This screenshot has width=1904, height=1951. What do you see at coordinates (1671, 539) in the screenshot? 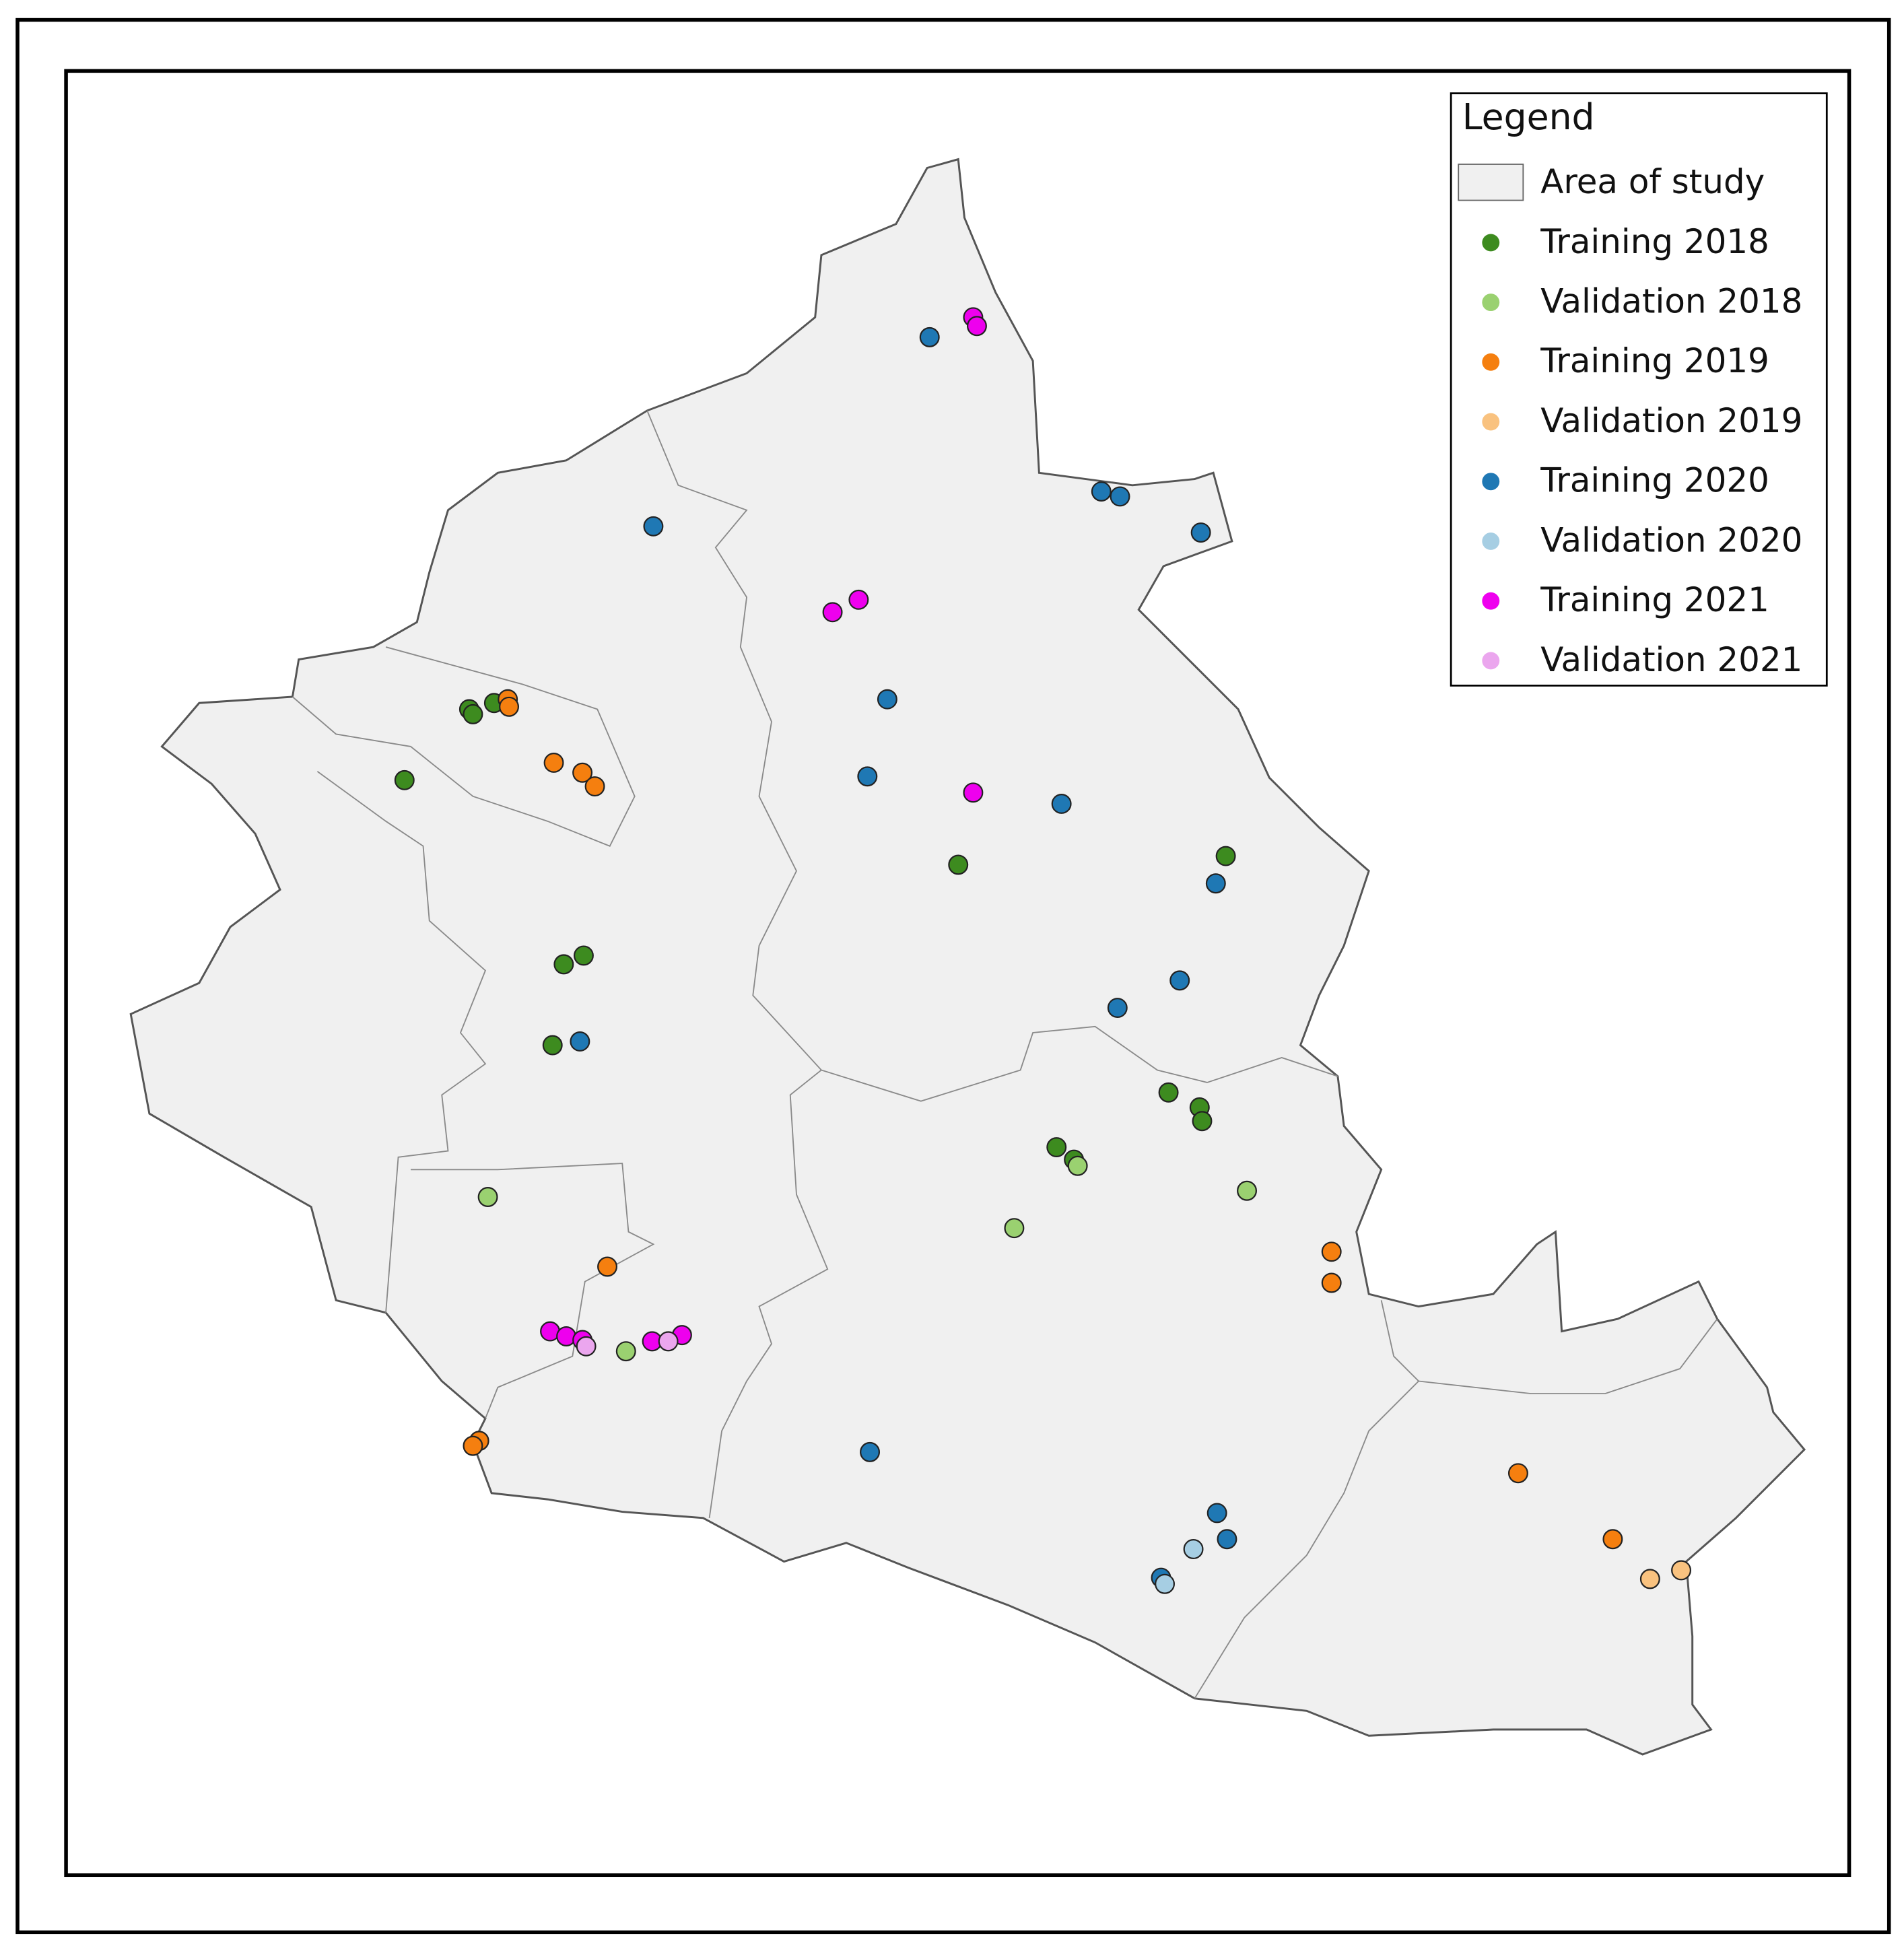
I see `legend-label: Validation 2020` at bounding box center [1671, 539].